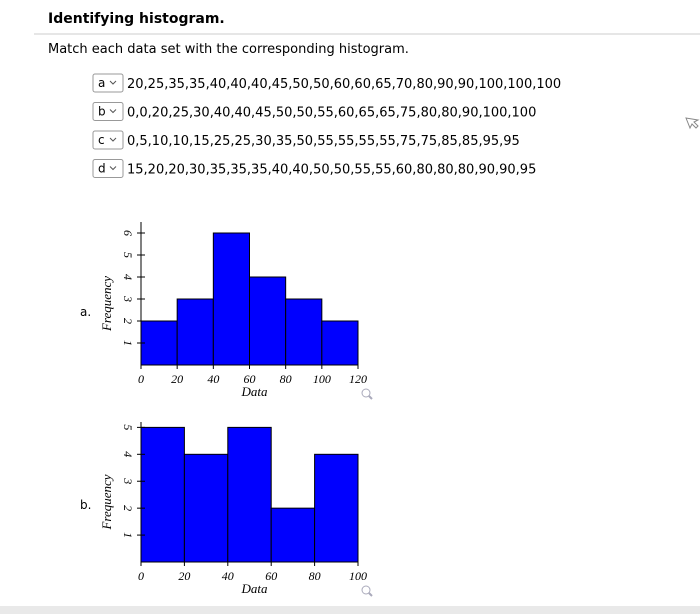 The height and width of the screenshot is (614, 700). What do you see at coordinates (101, 140) in the screenshot?
I see `choice-value: c` at bounding box center [101, 140].